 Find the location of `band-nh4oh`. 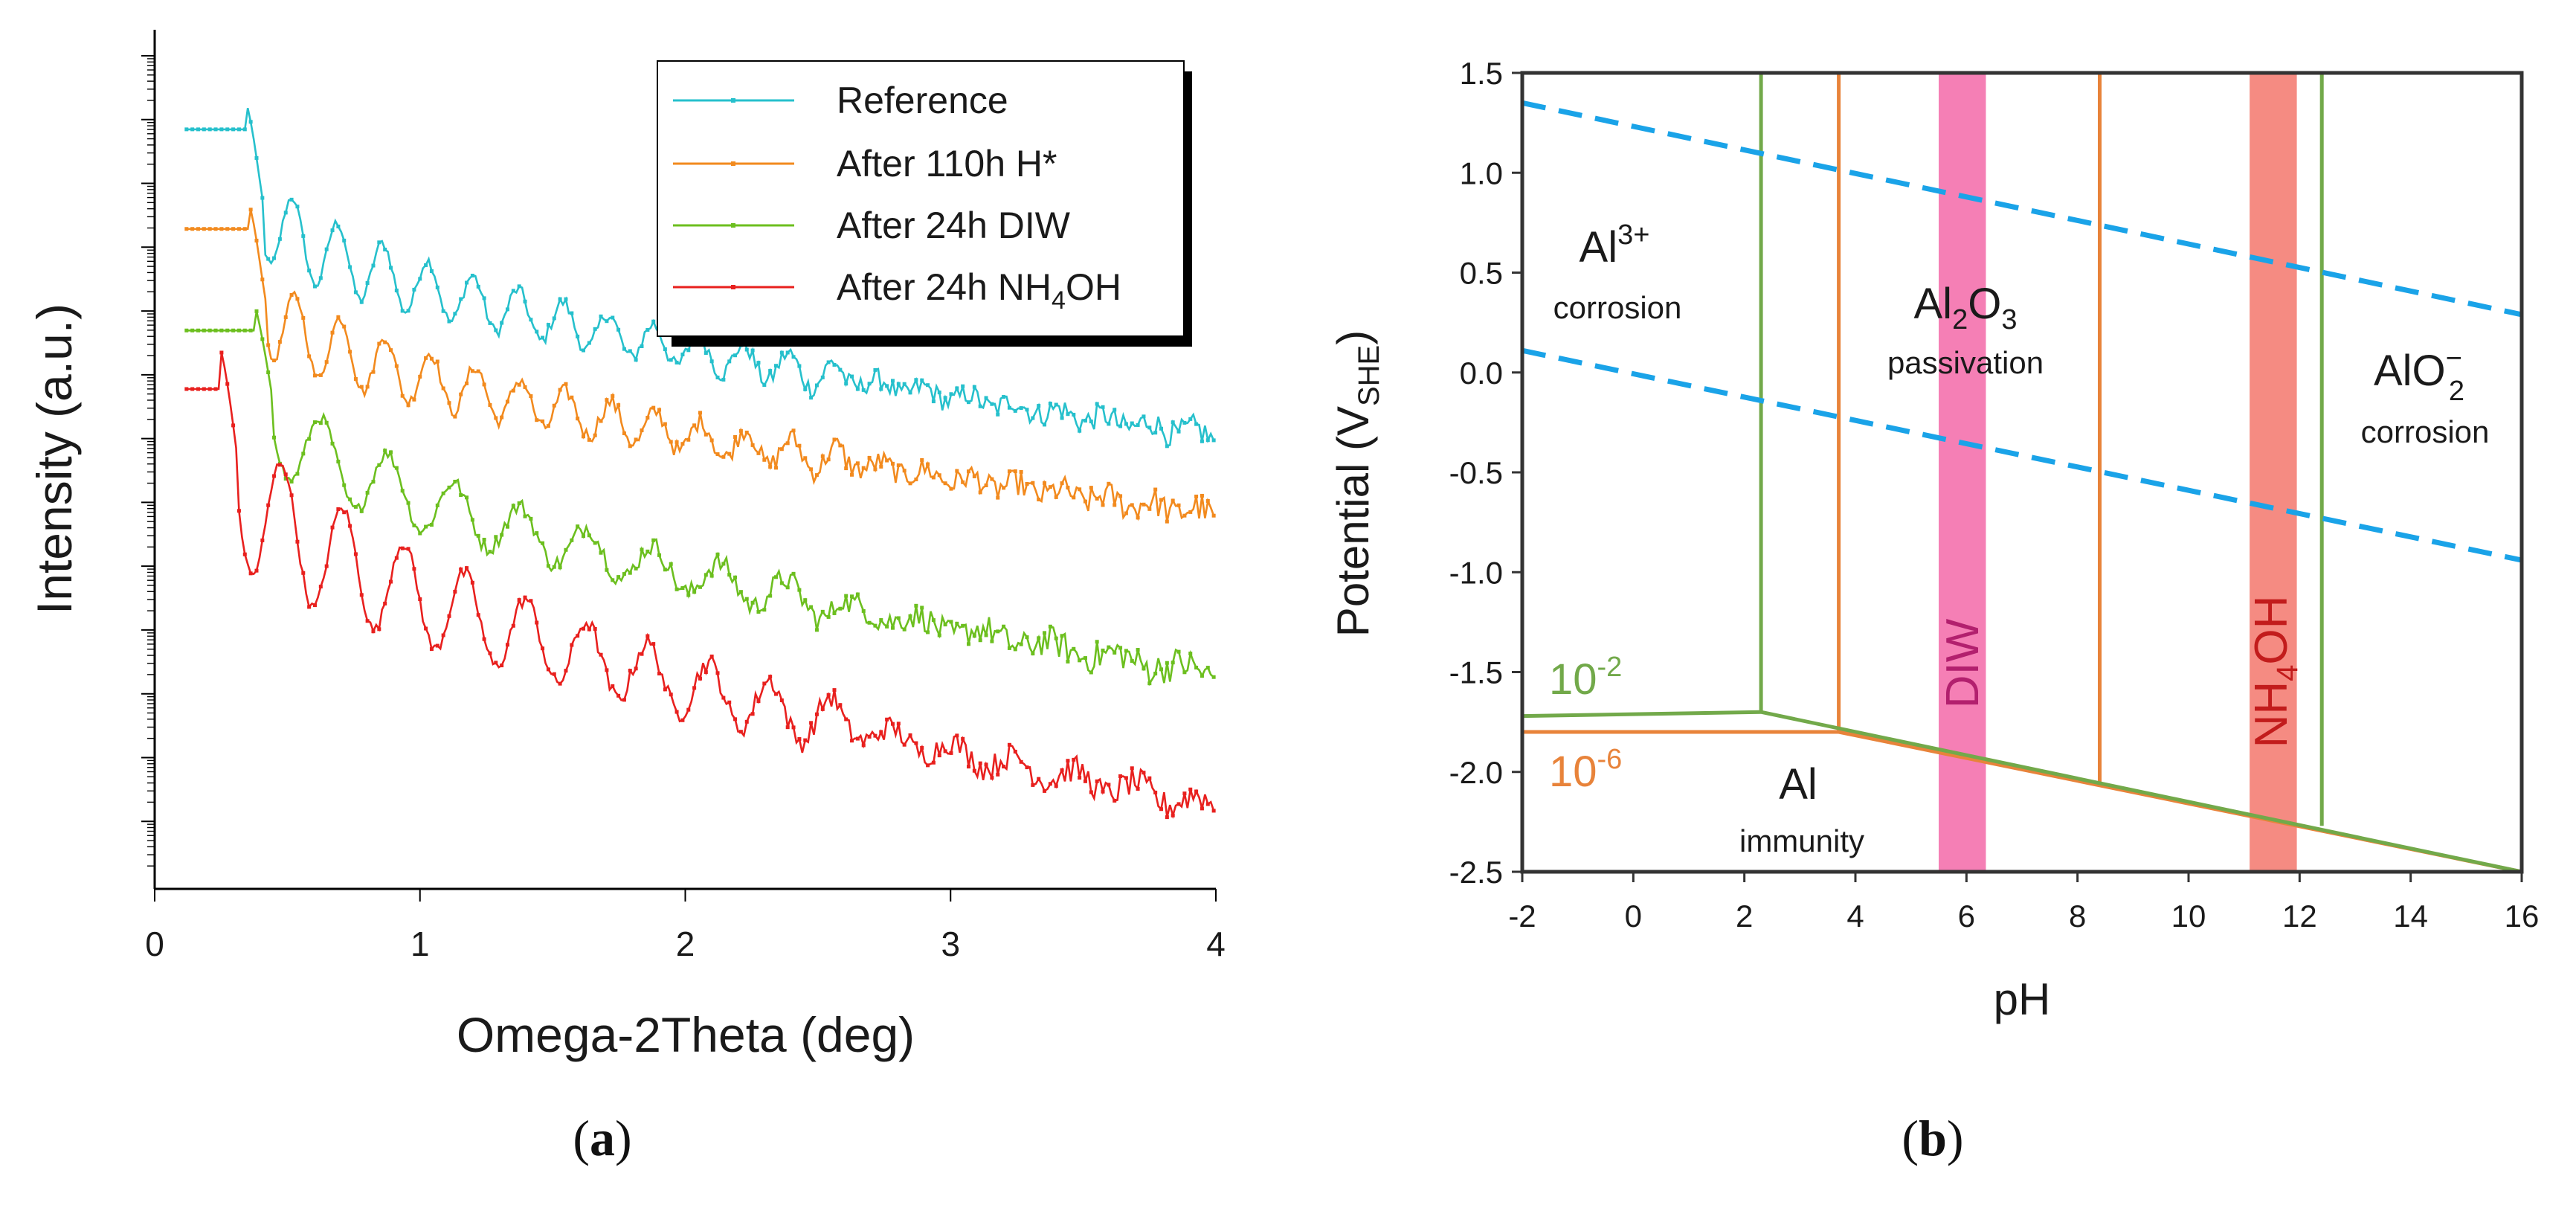

band-nh4oh is located at coordinates (2273, 472).